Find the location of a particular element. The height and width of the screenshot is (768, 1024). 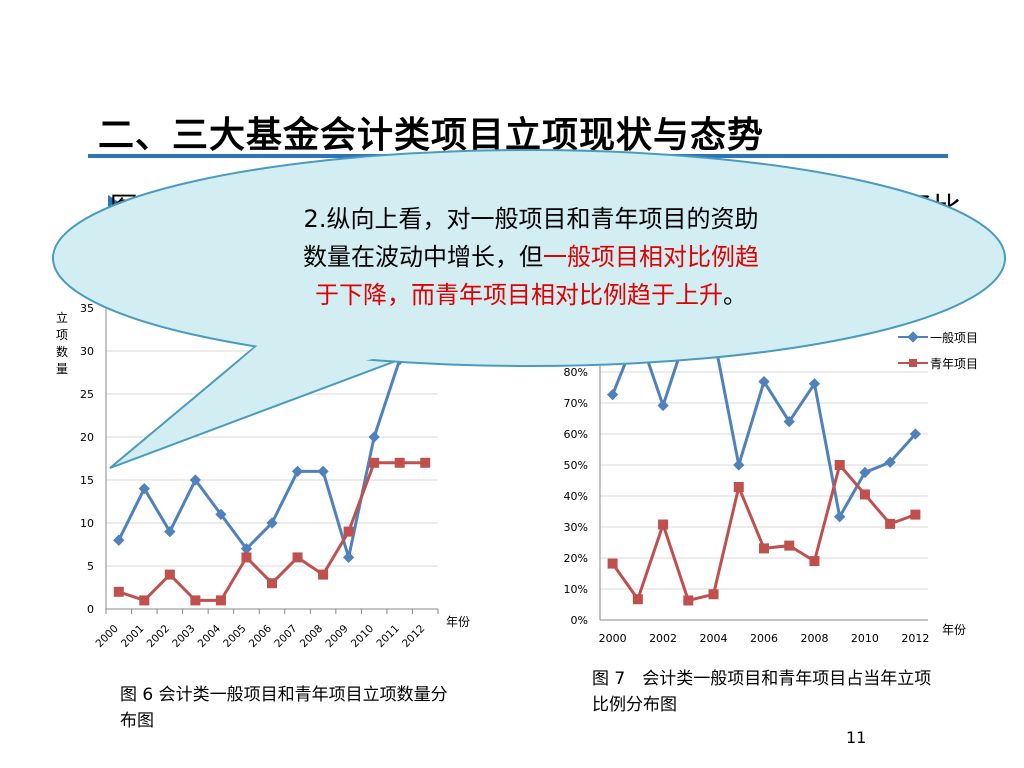

chart2-legend: 一般项目 青年项目 is located at coordinates (938, 350).